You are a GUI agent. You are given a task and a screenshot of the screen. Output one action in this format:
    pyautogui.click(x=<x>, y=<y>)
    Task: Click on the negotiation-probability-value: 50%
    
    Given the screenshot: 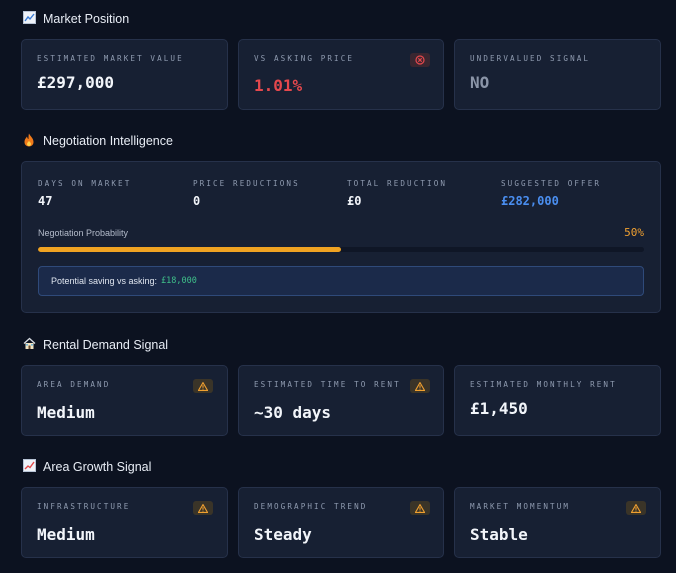 What is the action you would take?
    pyautogui.click(x=634, y=232)
    